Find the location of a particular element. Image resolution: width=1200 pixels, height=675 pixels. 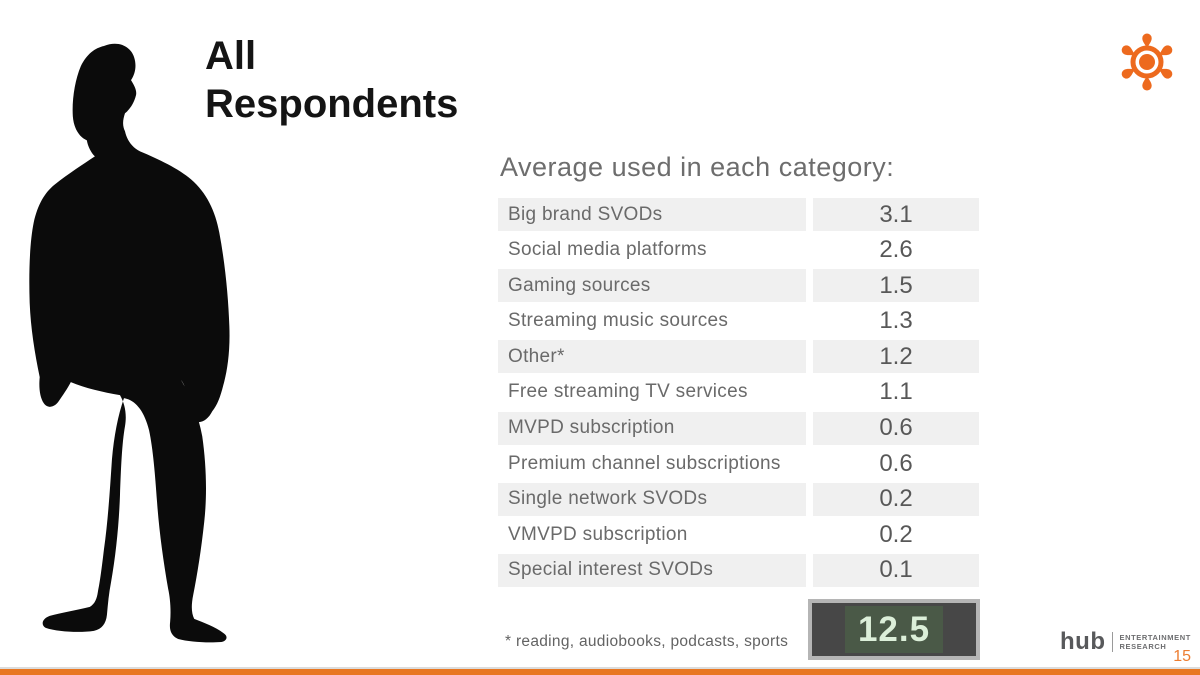

row-label: Streaming music sources is located at coordinates (618, 321).